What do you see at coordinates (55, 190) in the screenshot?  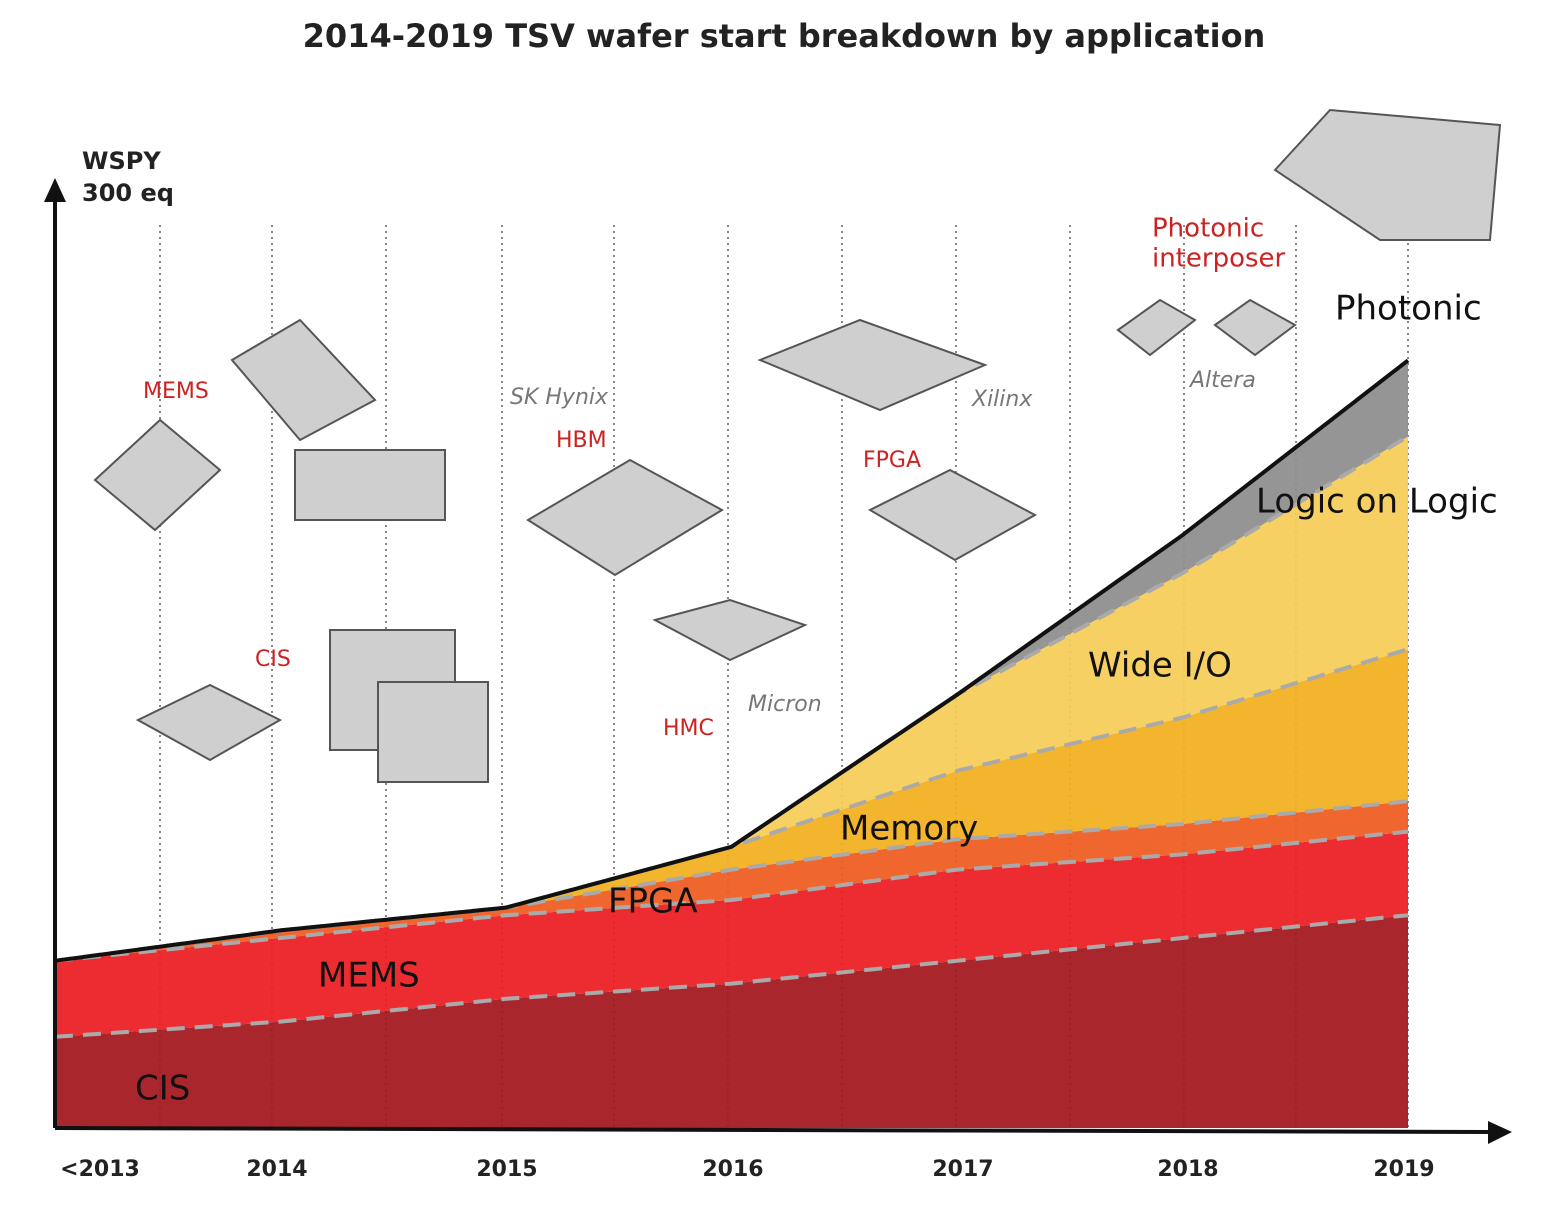 I see `y-axis-arrow` at bounding box center [55, 190].